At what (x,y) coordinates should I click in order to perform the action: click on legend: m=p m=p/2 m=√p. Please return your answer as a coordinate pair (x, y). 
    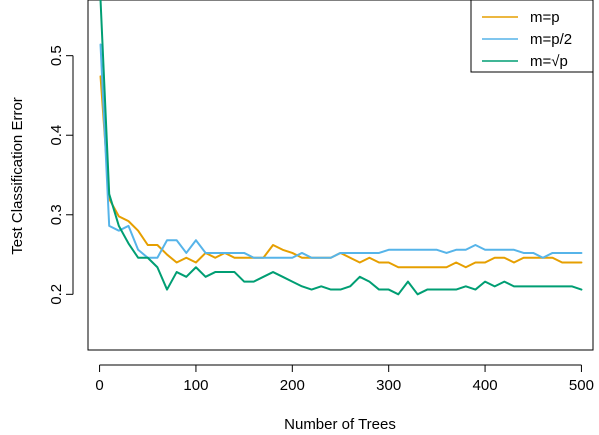
    Looking at the image, I should click on (532, 36).